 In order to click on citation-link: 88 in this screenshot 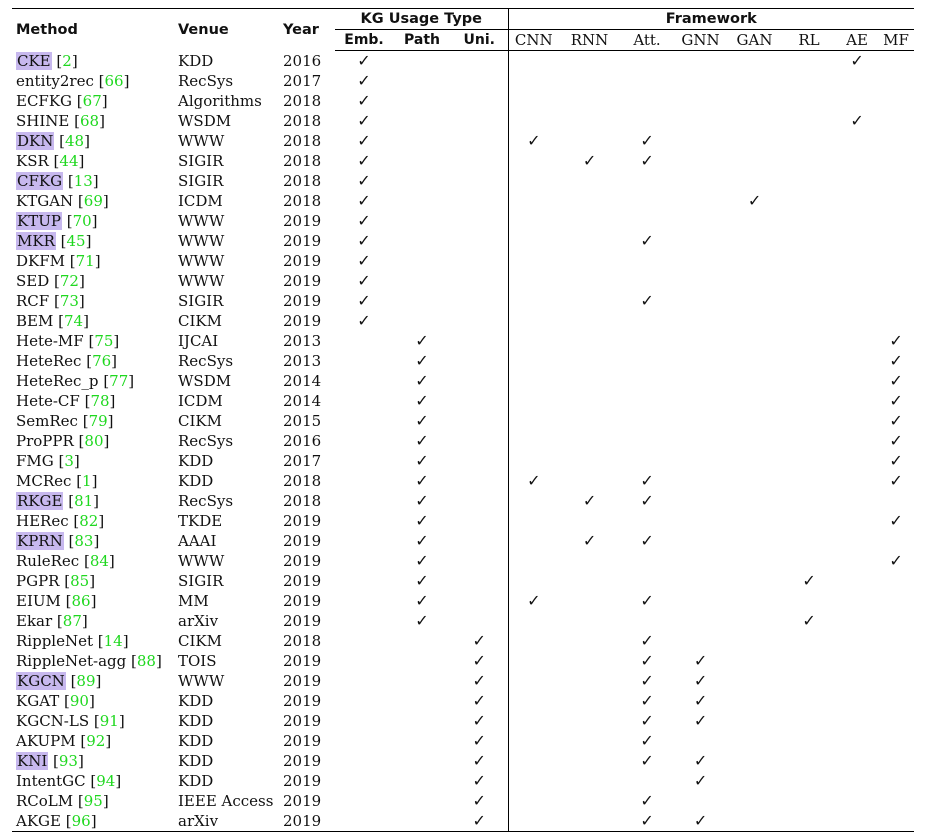, I will do `click(146, 661)`.